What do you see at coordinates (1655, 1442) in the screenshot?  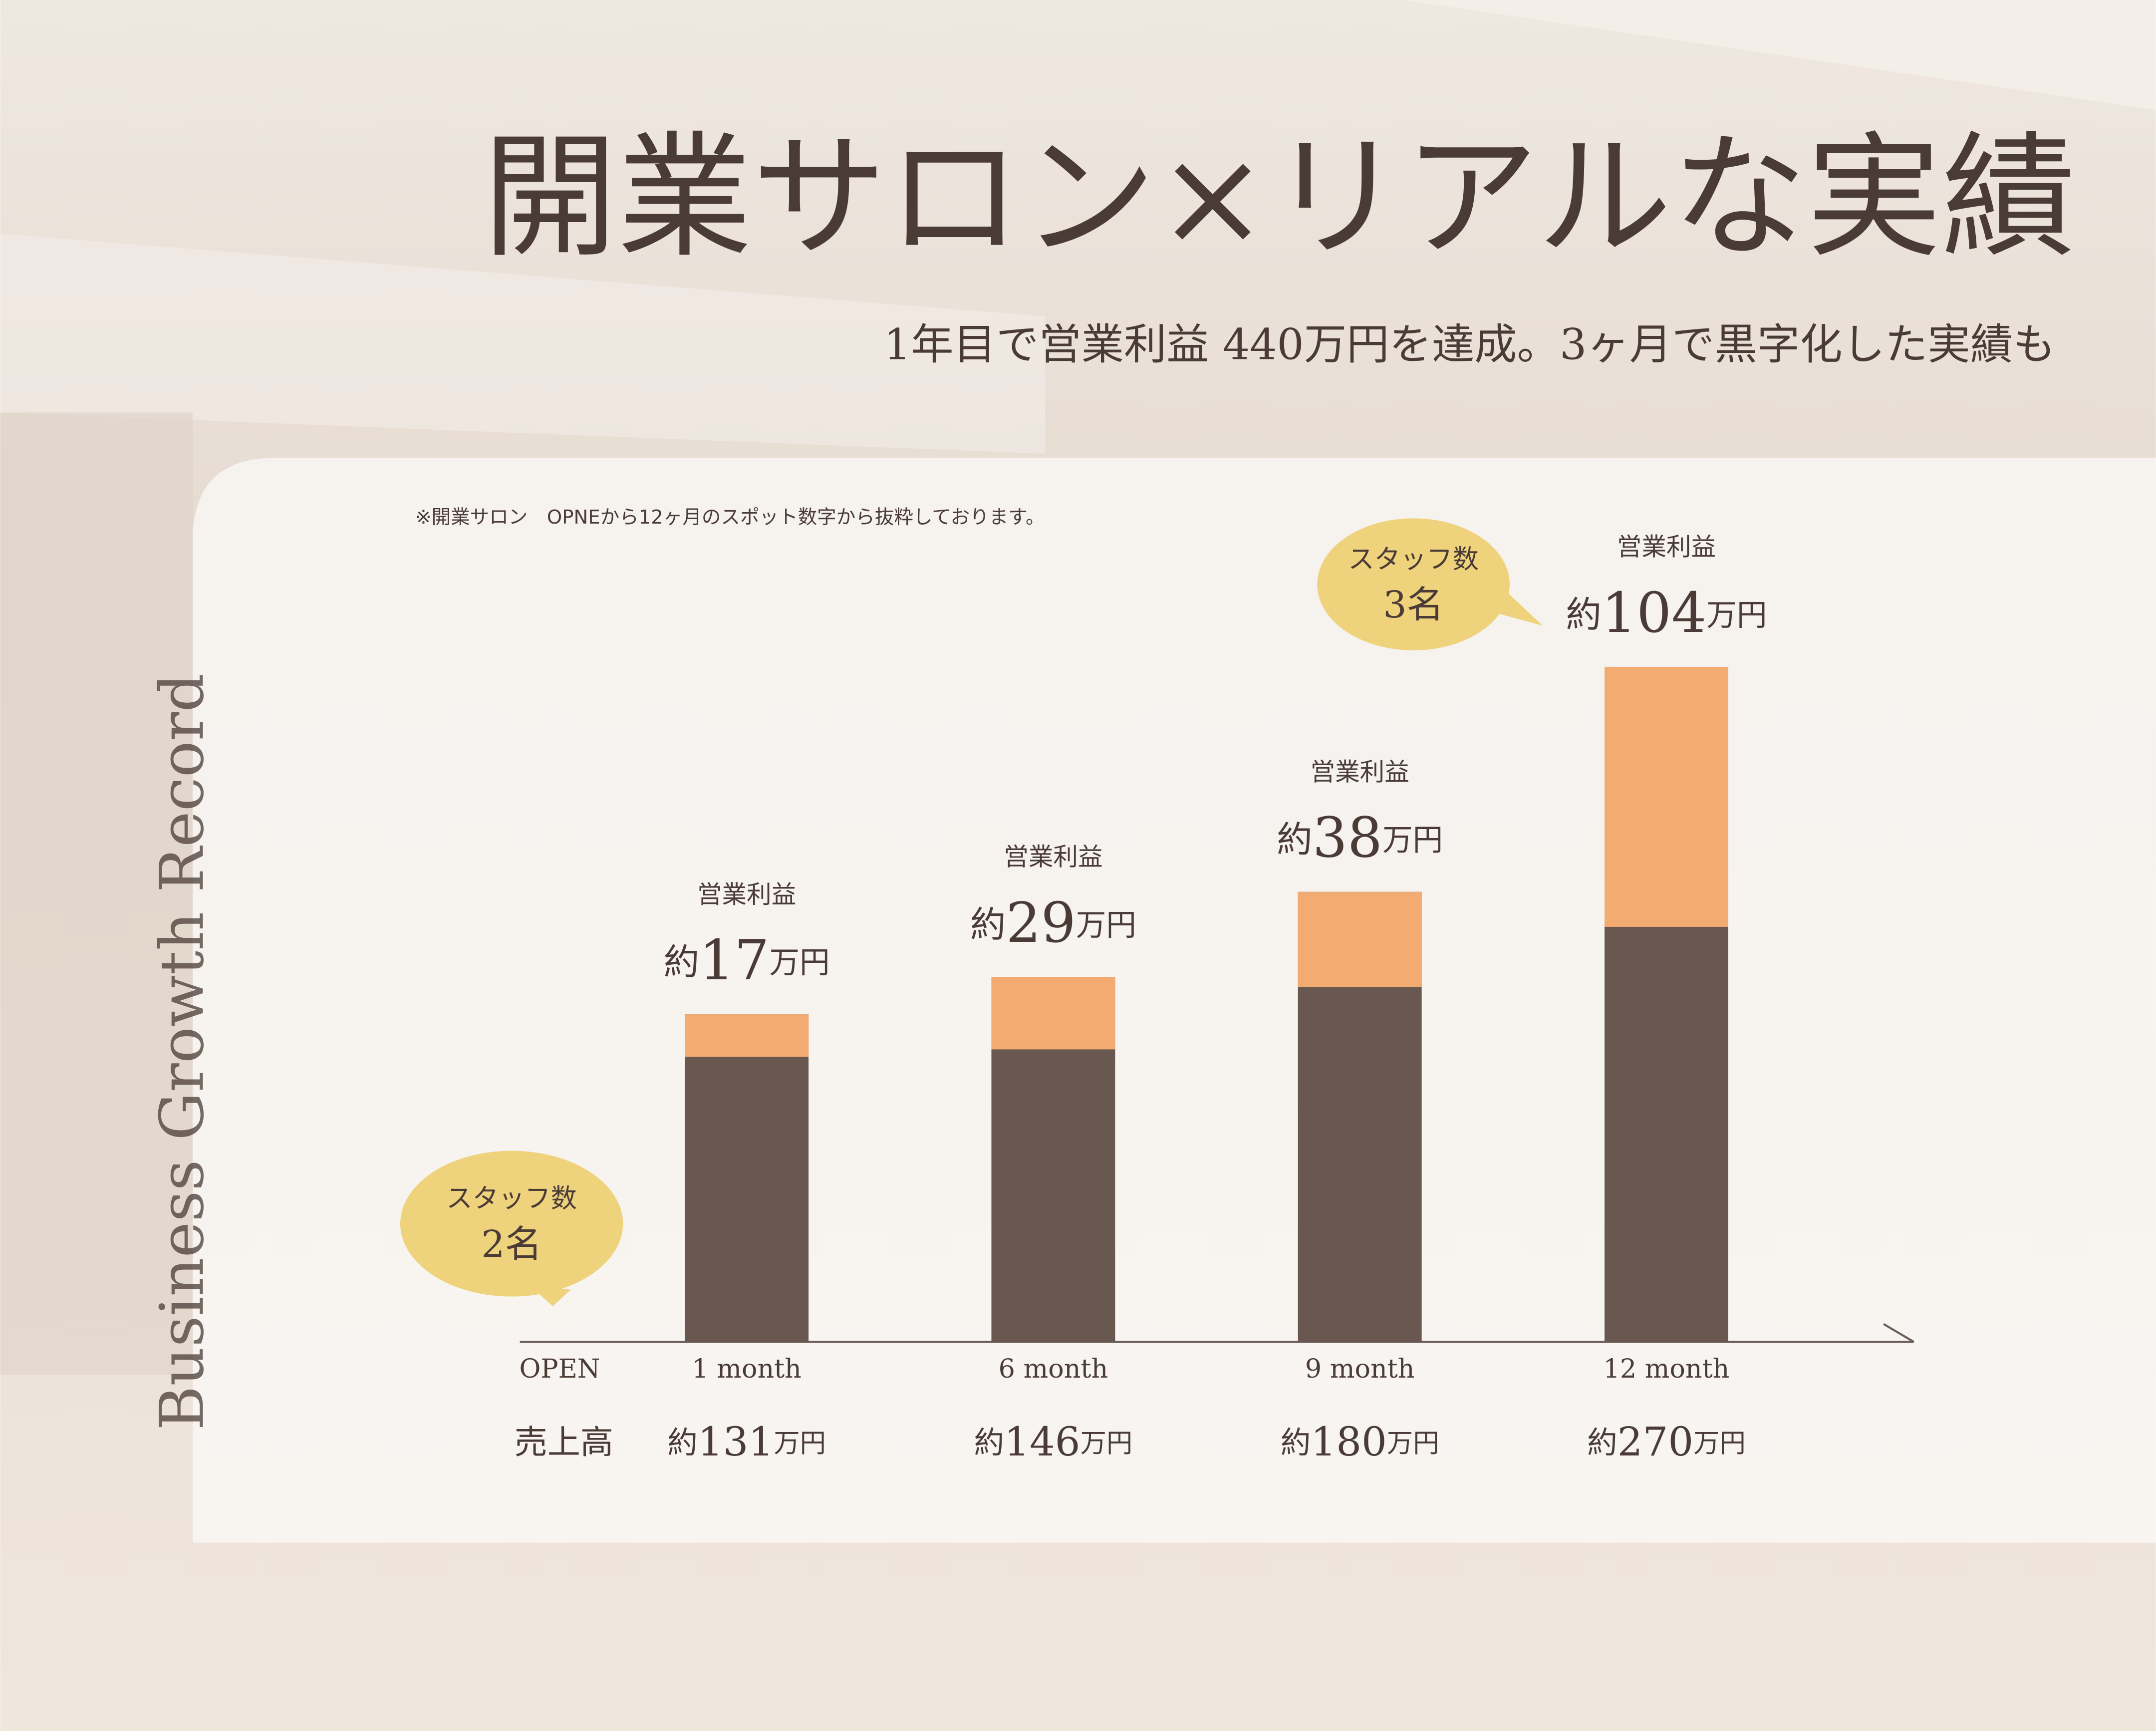 I see `value-number: 270` at bounding box center [1655, 1442].